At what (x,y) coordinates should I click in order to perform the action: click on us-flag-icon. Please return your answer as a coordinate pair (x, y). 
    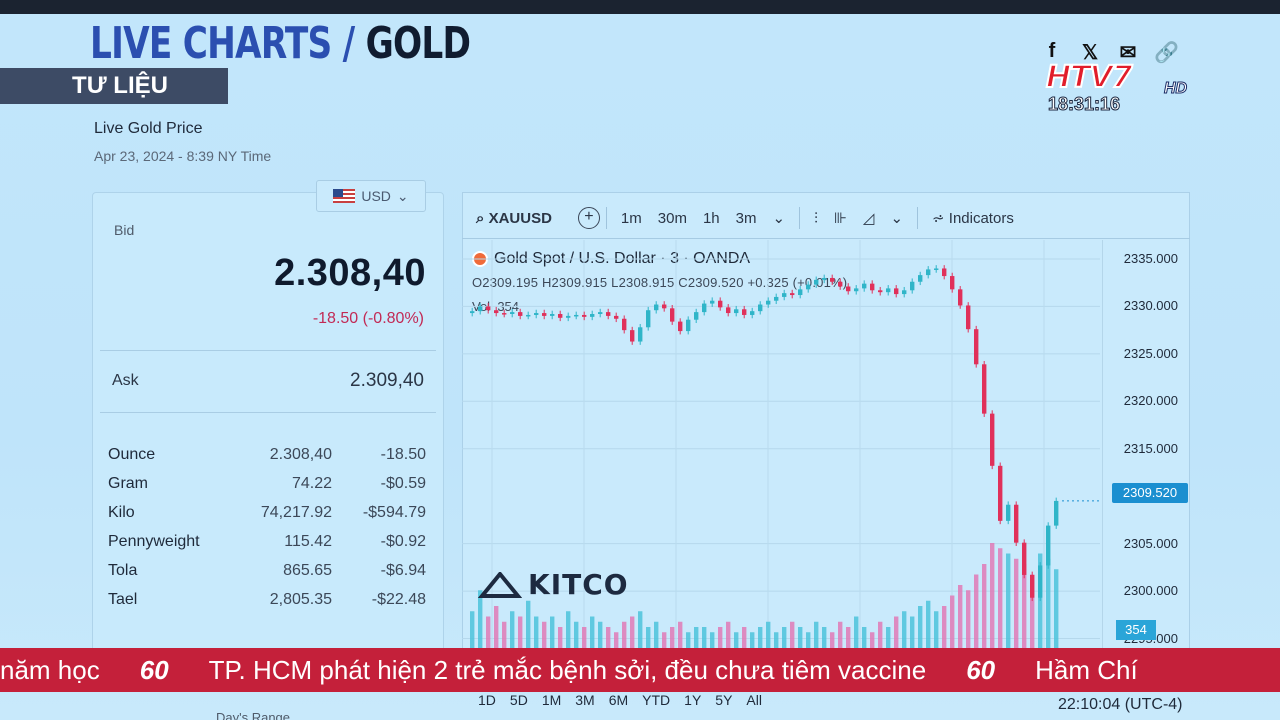
    Looking at the image, I should click on (344, 196).